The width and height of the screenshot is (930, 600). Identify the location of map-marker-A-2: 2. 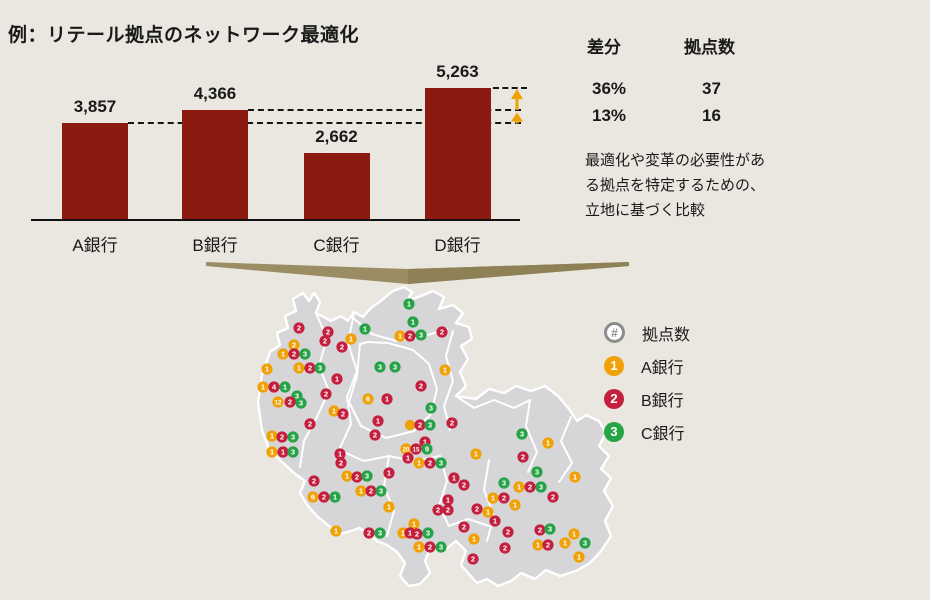
(294, 345).